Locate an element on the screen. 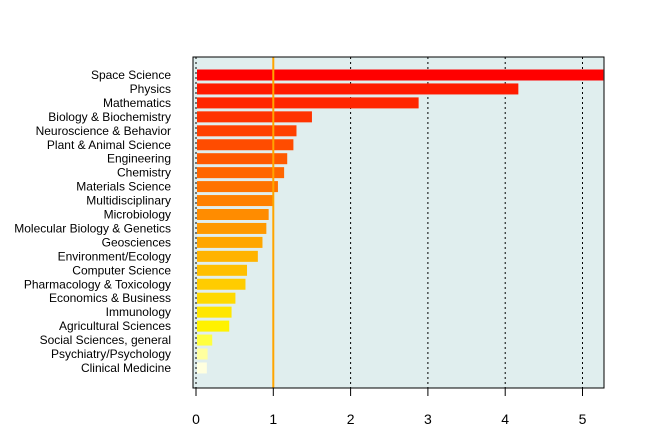 The image size is (661, 445). x-tick-label-3: 3 is located at coordinates (428, 419).